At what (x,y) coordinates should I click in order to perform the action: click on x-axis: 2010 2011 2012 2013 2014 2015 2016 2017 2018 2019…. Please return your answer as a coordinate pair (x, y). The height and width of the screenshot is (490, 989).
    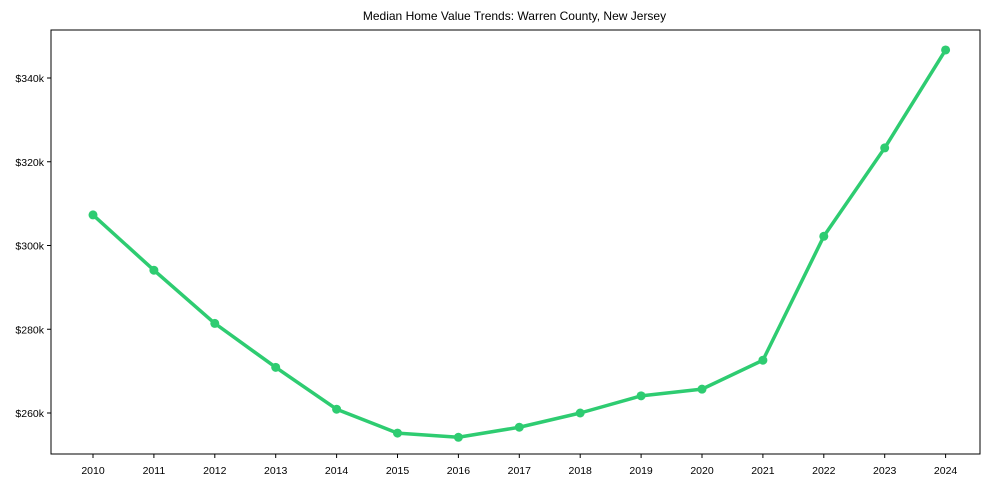
    Looking at the image, I should click on (519, 465).